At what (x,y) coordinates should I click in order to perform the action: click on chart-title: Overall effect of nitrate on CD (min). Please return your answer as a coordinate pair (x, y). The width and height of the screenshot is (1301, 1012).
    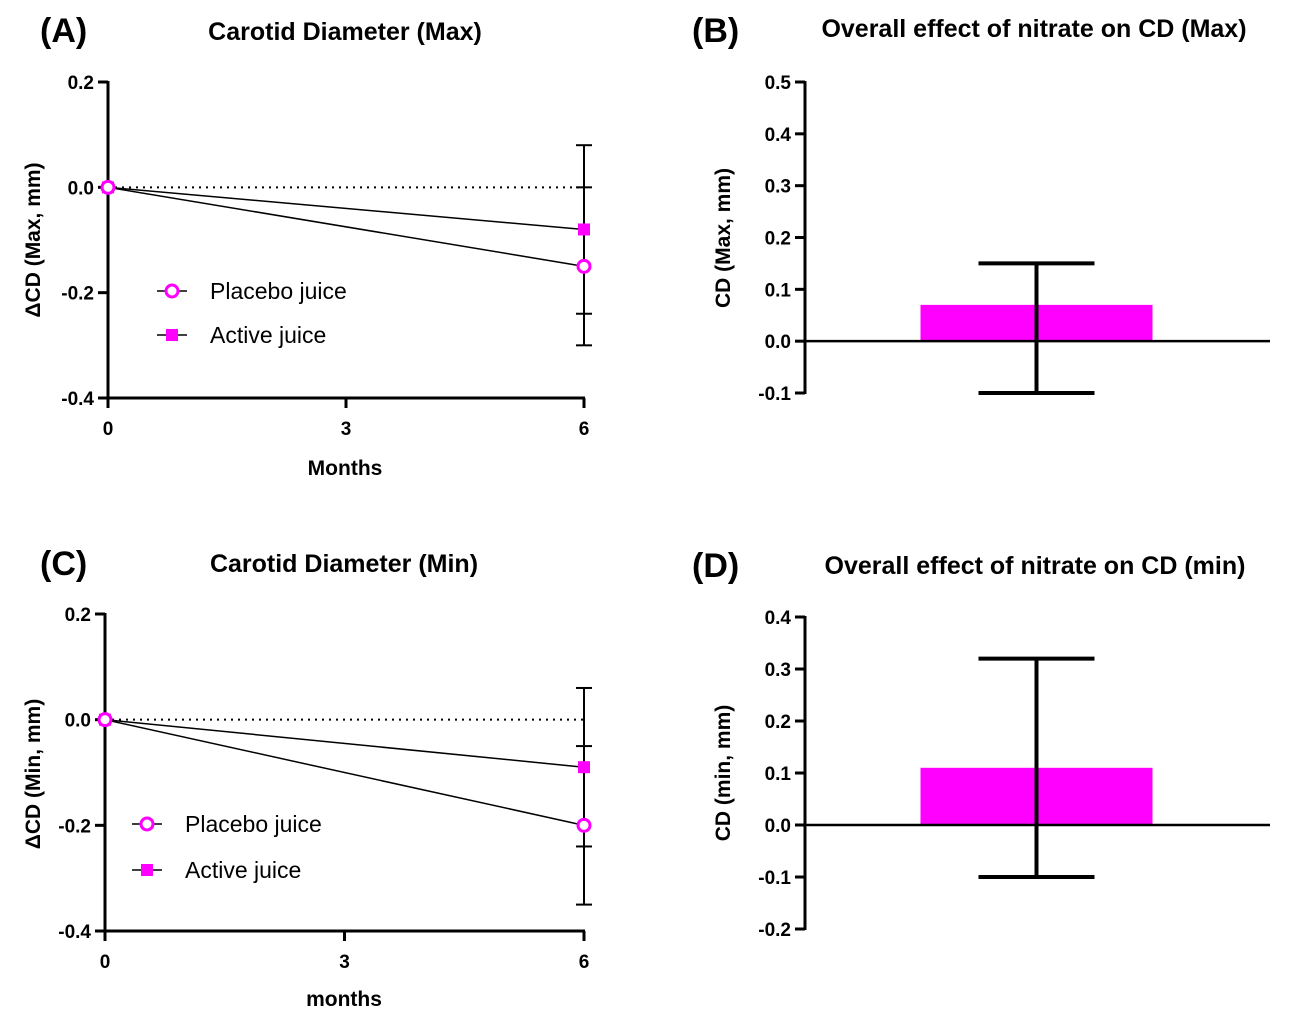
    Looking at the image, I should click on (1035, 566).